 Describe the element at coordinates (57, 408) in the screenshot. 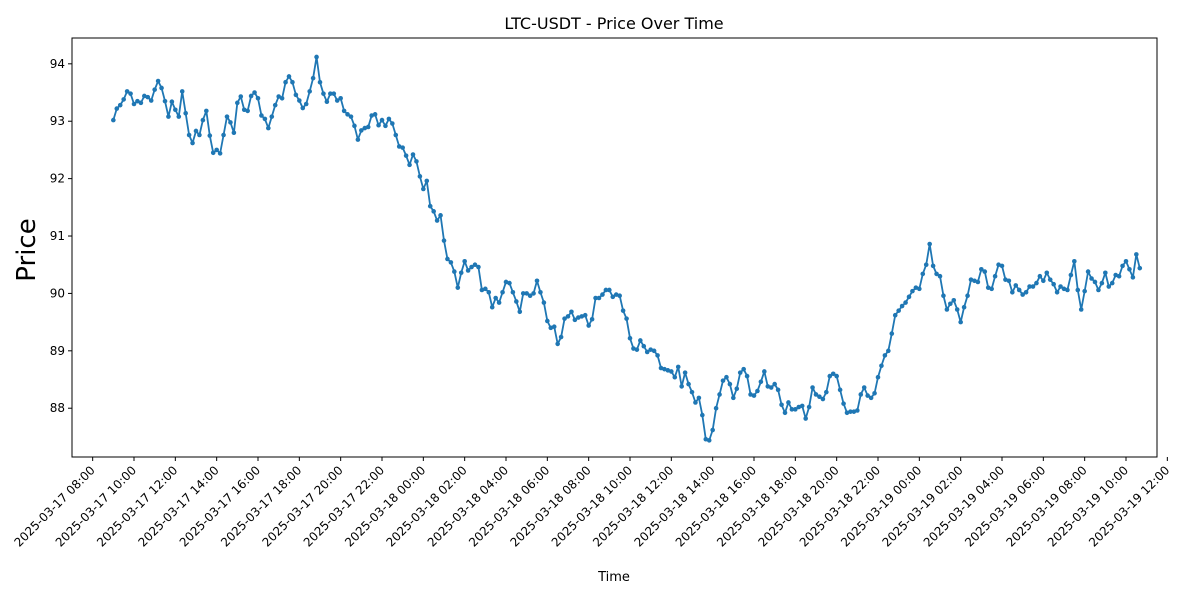

I see `y-tick-label: 88` at that location.